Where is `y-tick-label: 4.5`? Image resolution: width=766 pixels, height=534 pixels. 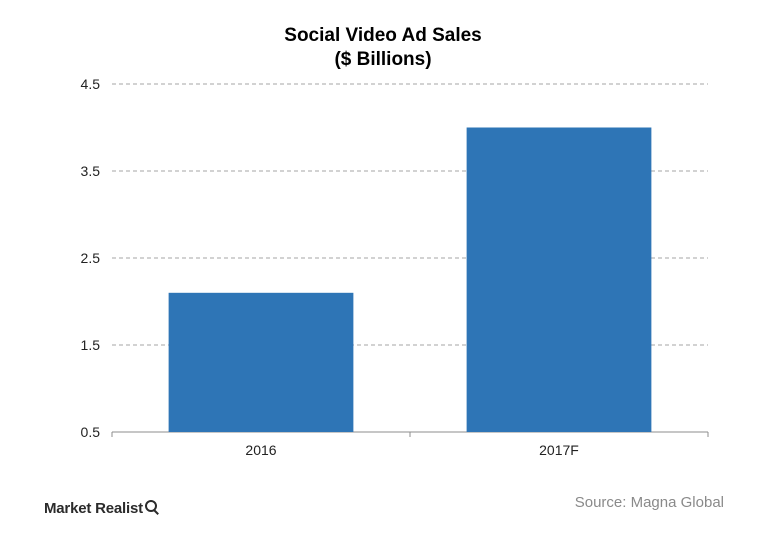 y-tick-label: 4.5 is located at coordinates (91, 84).